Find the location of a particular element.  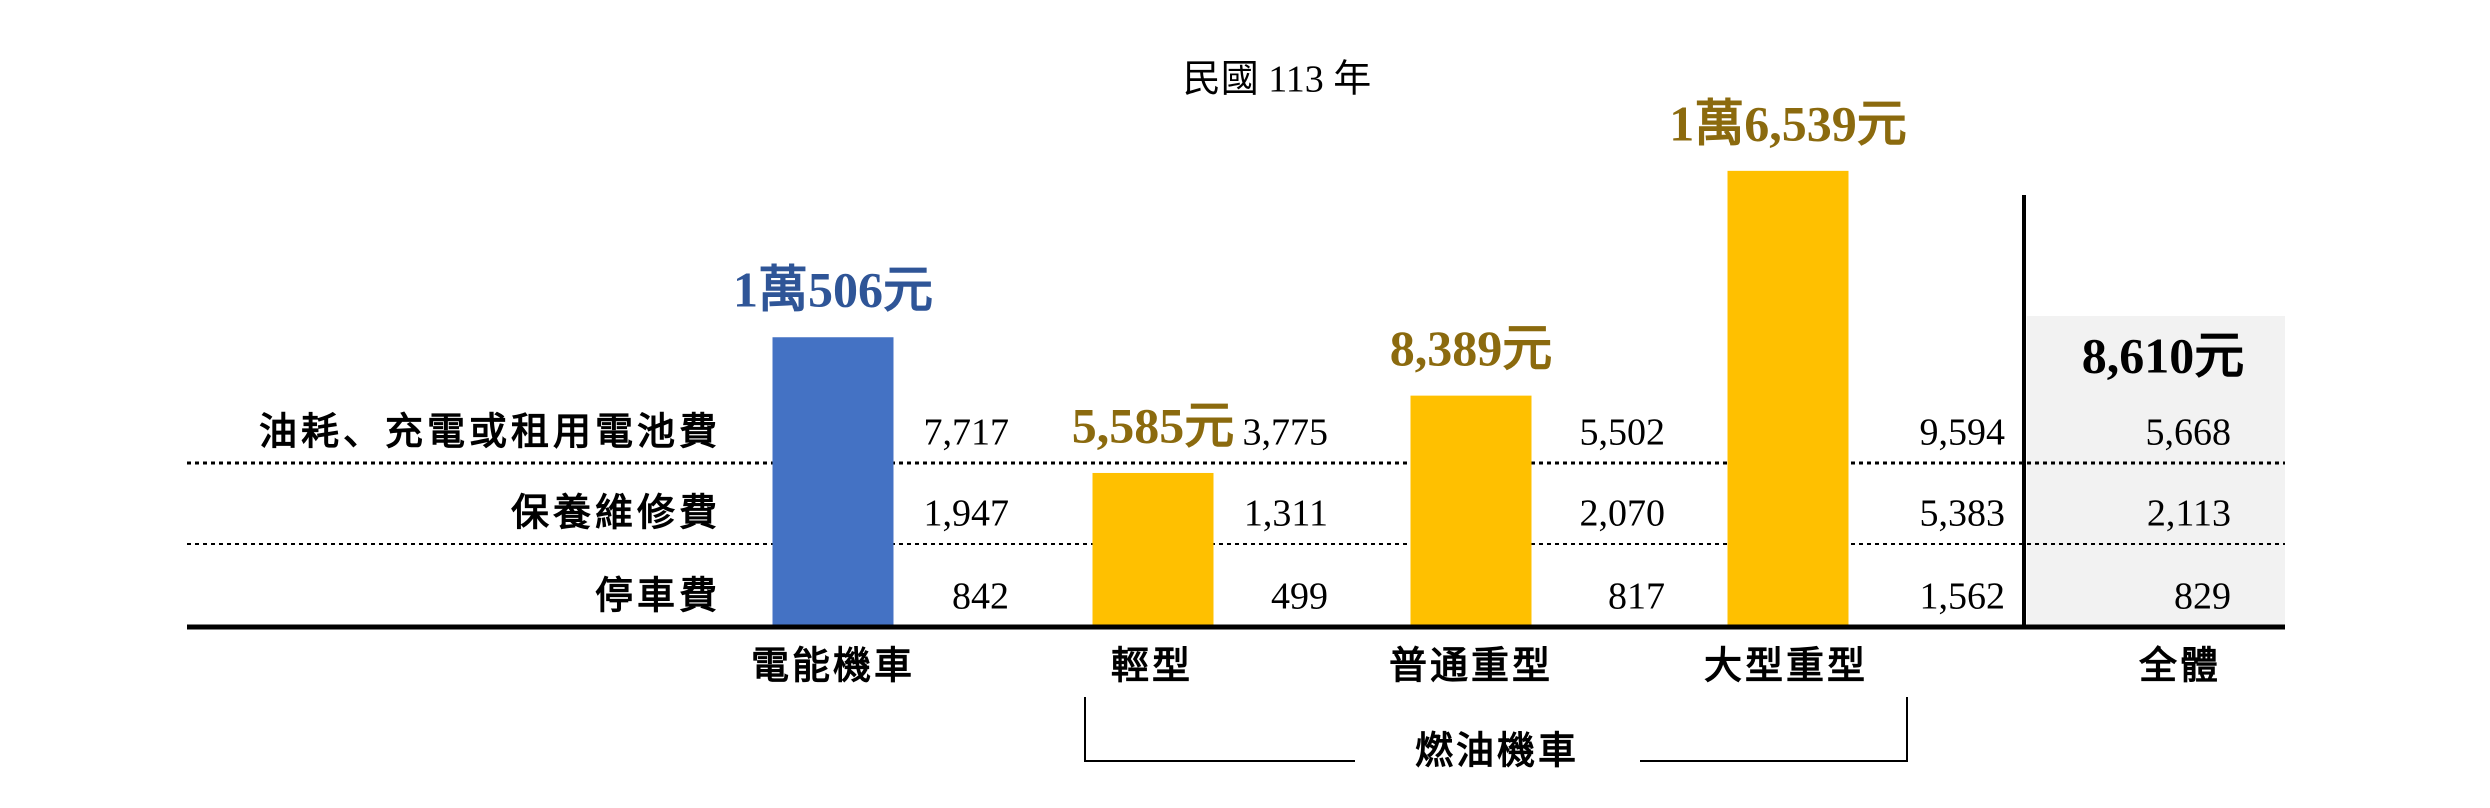

breakdown-cell: 1,311 is located at coordinates (1286, 514).